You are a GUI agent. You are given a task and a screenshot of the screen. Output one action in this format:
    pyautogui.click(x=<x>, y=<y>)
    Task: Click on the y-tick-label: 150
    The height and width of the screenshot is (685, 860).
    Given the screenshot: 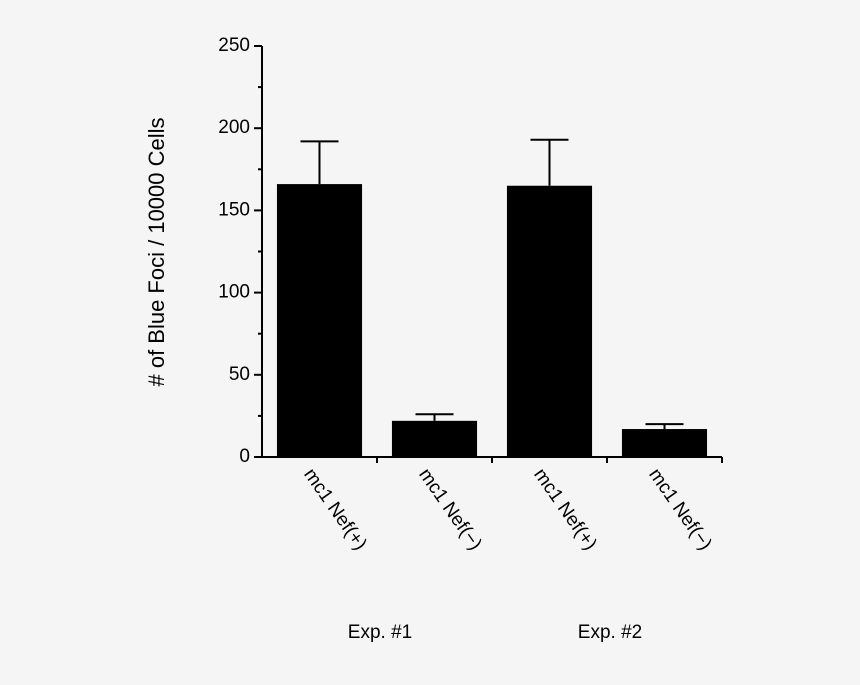 What is the action you would take?
    pyautogui.click(x=234, y=209)
    